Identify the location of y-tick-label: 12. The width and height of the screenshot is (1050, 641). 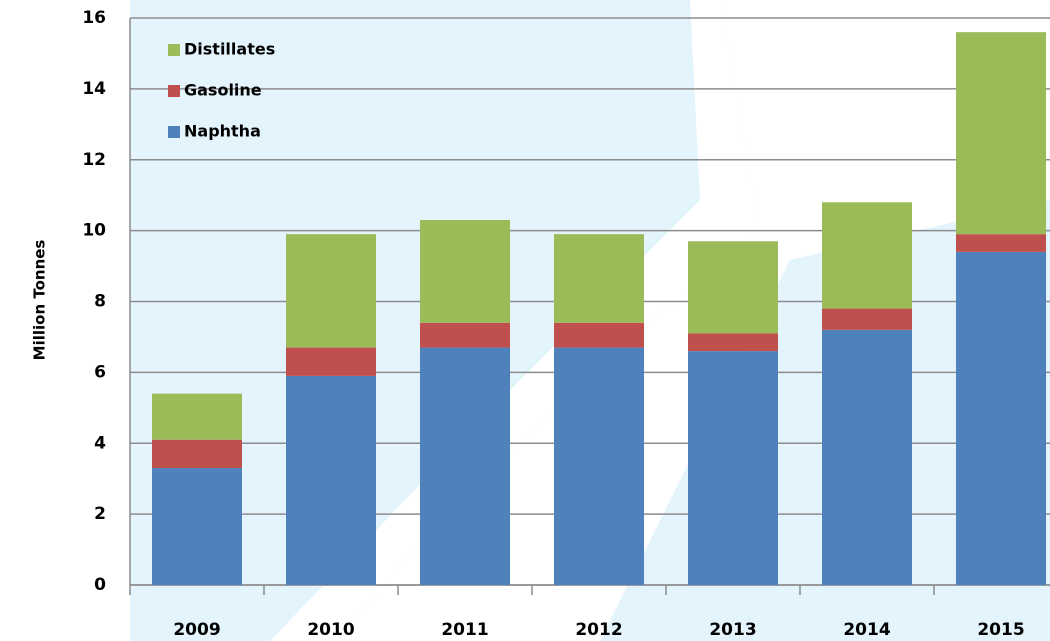
(94, 160).